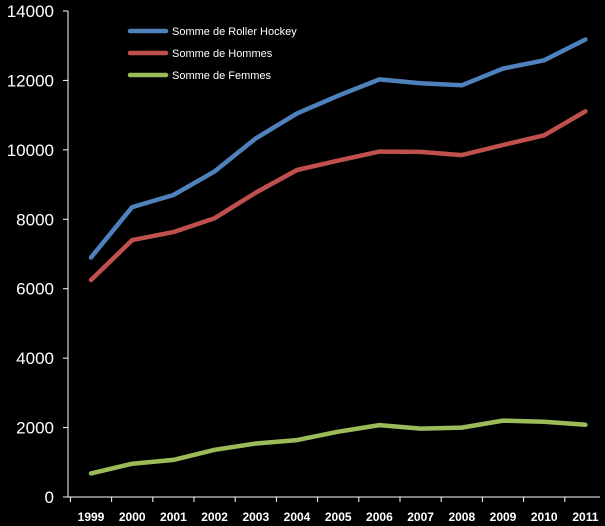  I want to click on x-tick-label: 2000, so click(132, 517).